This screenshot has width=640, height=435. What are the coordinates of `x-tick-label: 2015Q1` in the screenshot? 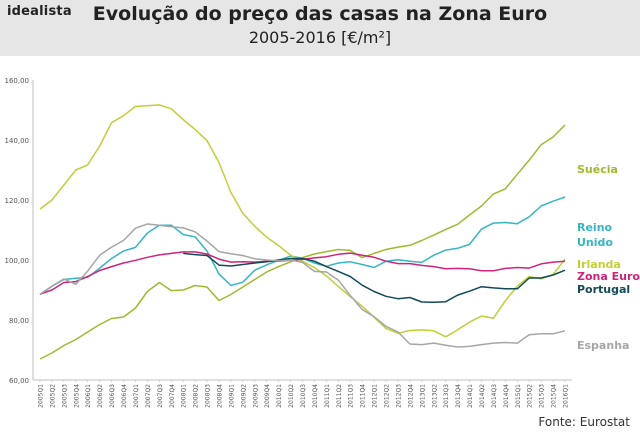 It's located at (518, 396).